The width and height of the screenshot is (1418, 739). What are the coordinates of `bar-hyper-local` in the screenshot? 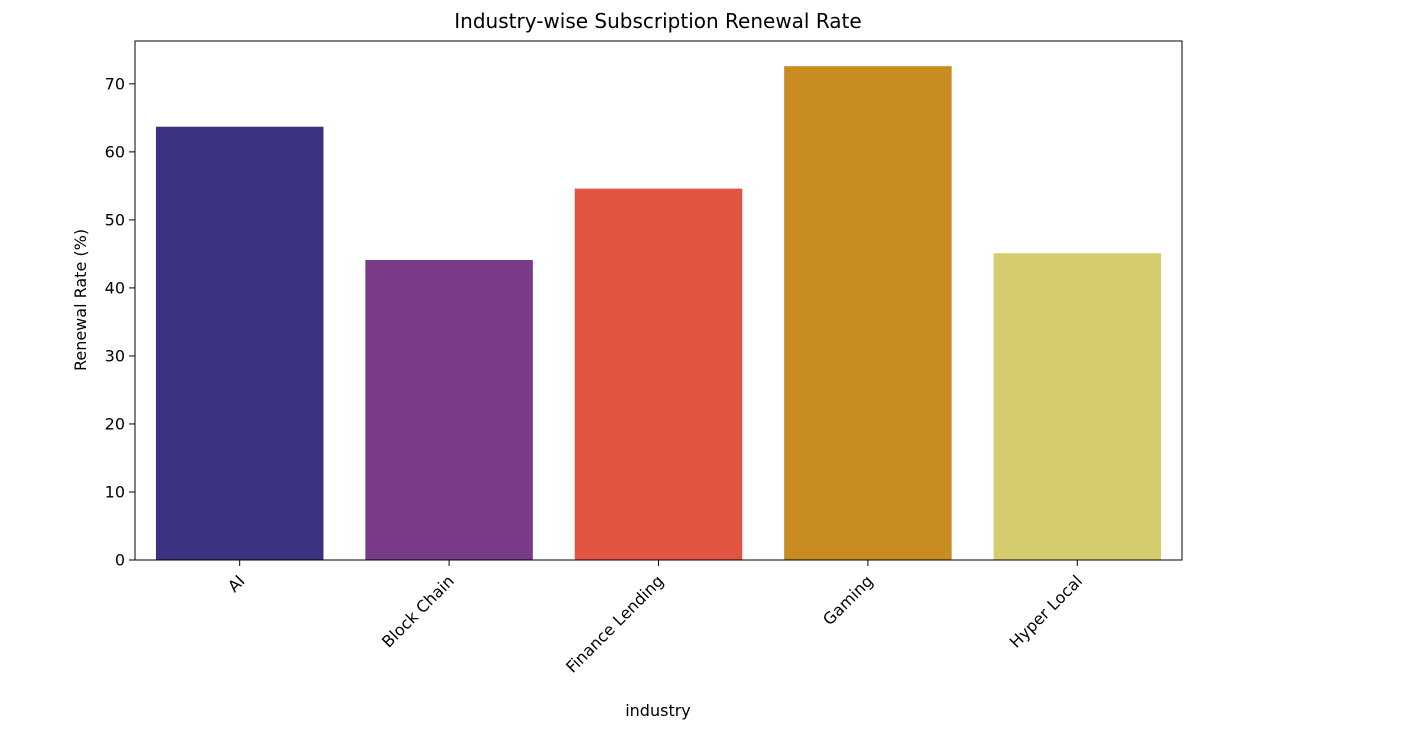 It's located at (1077, 406).